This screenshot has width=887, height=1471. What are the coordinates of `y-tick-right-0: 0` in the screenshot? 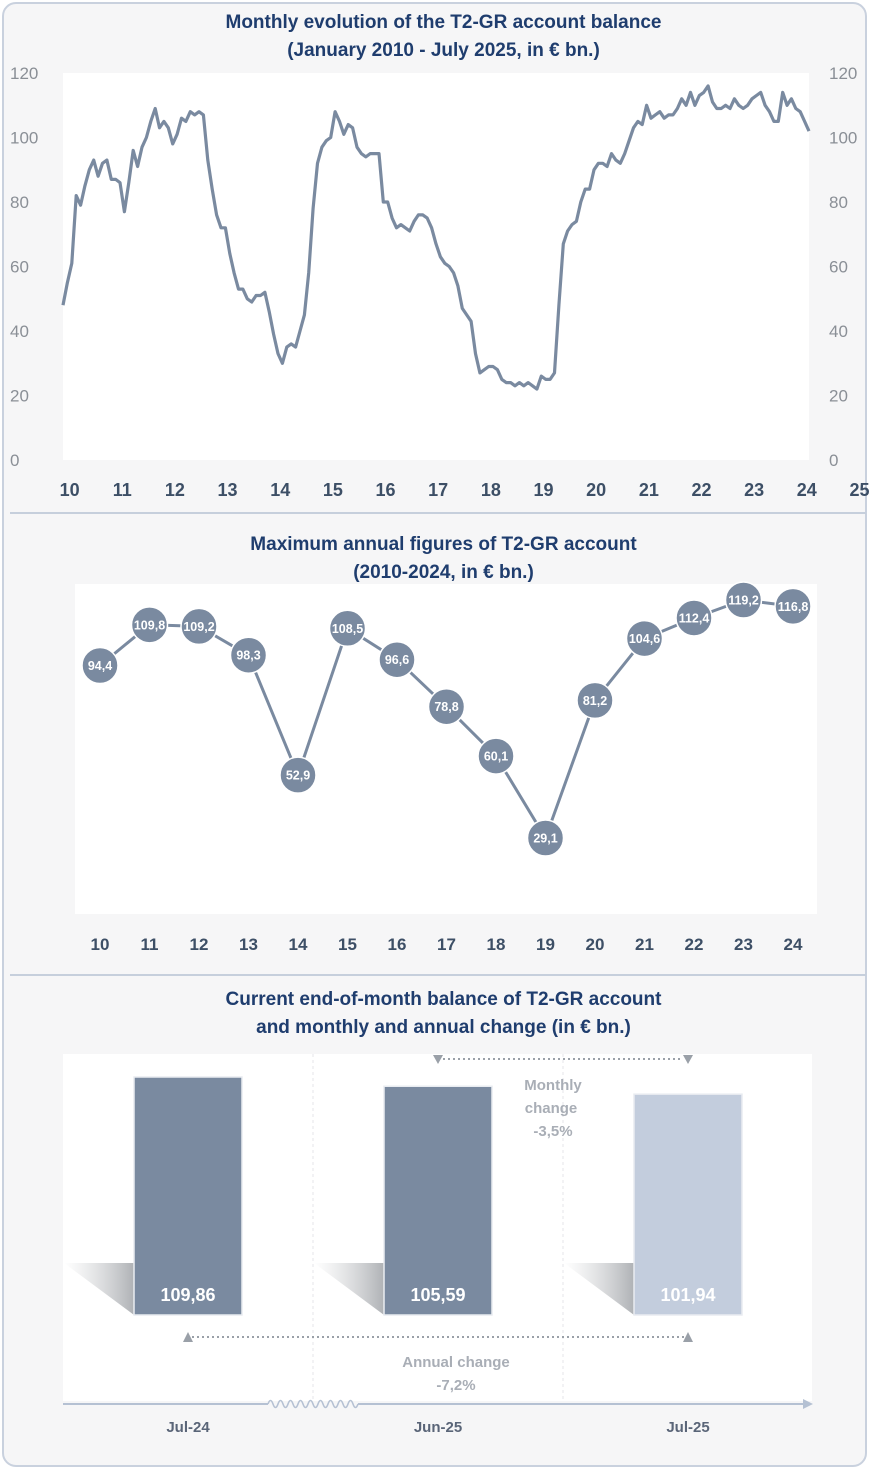 It's located at (833, 460).